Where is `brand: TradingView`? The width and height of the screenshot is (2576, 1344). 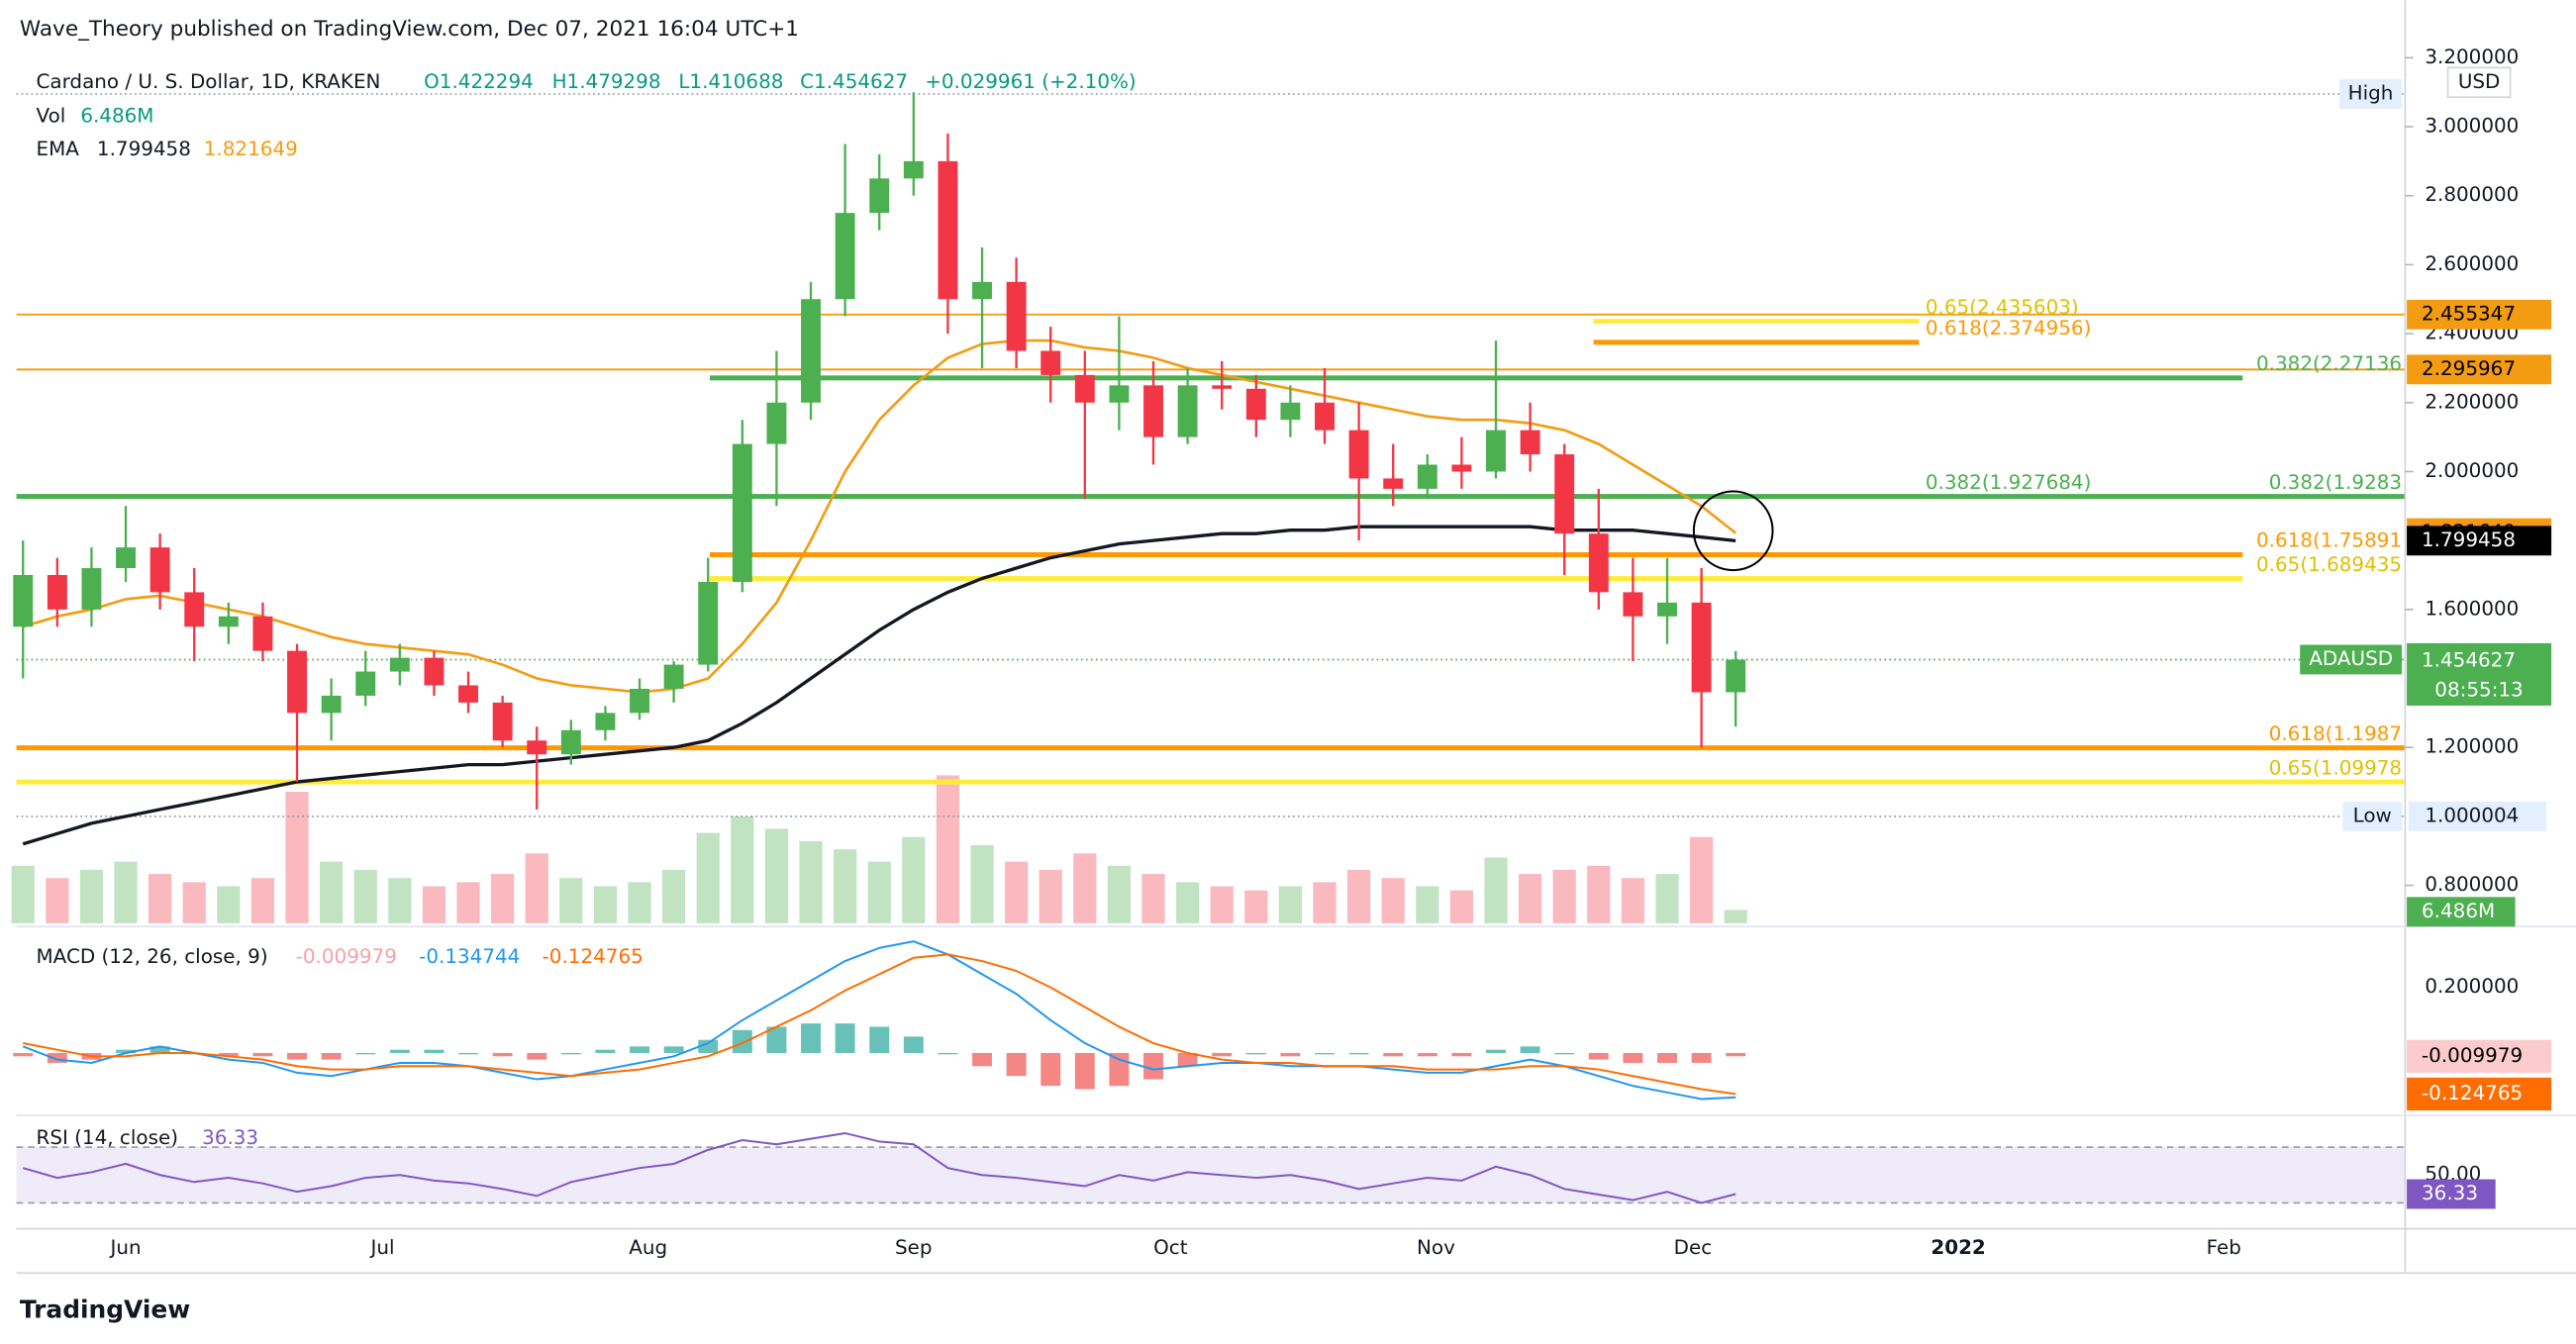
brand: TradingView is located at coordinates (105, 1310).